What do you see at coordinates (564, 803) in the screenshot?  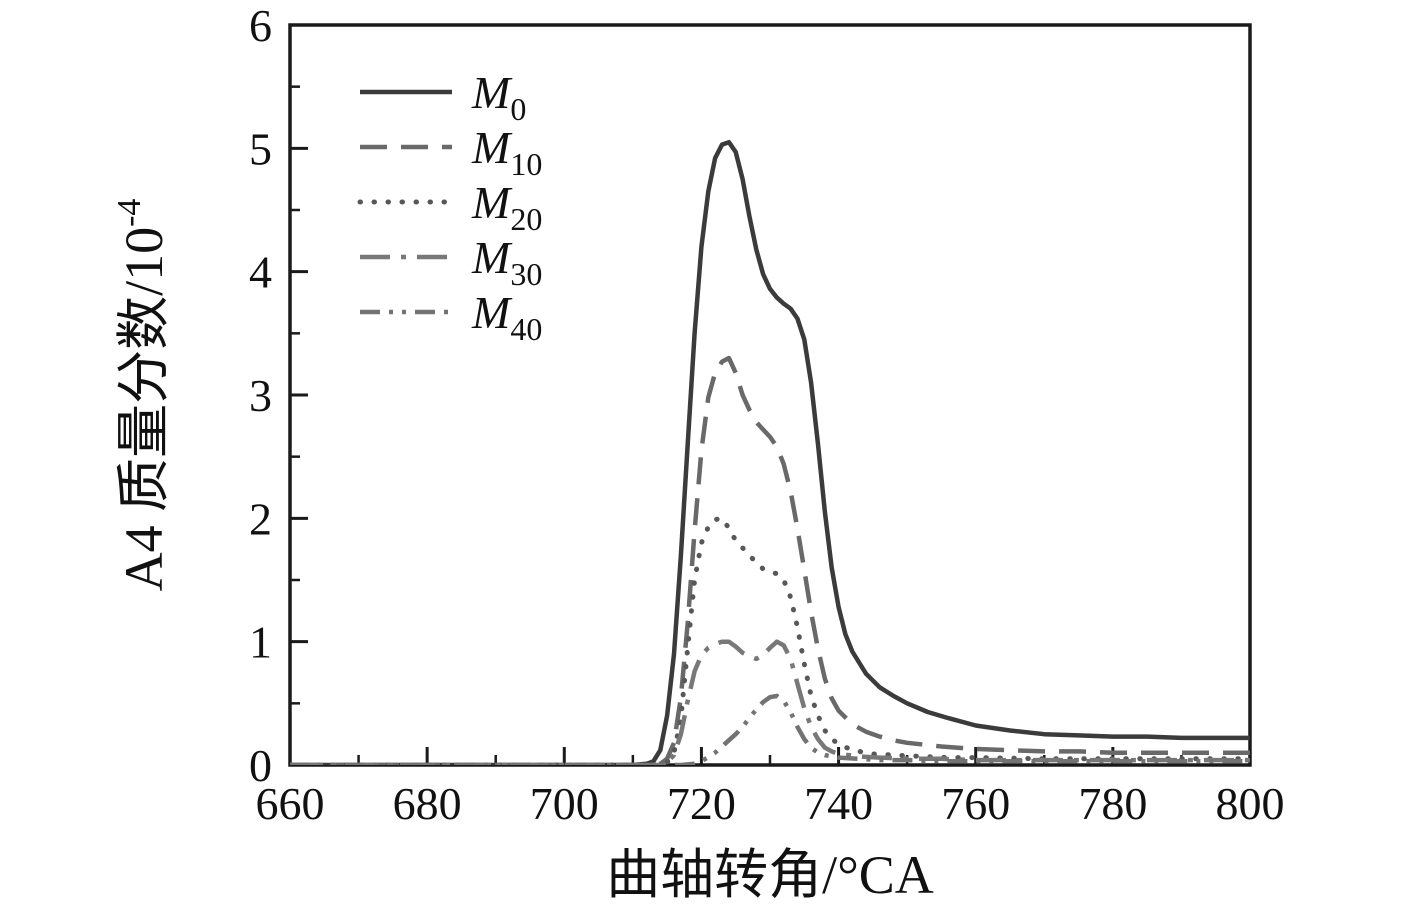 I see `x-tick-label: 700` at bounding box center [564, 803].